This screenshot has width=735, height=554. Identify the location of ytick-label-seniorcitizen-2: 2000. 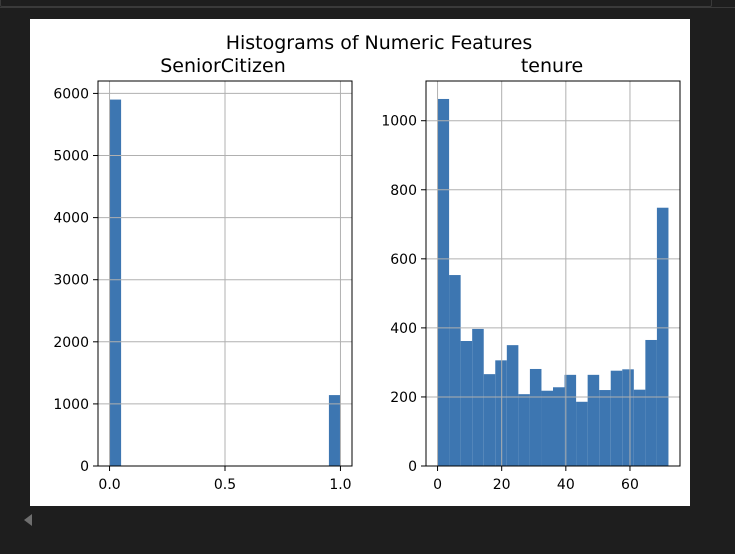
(71, 343).